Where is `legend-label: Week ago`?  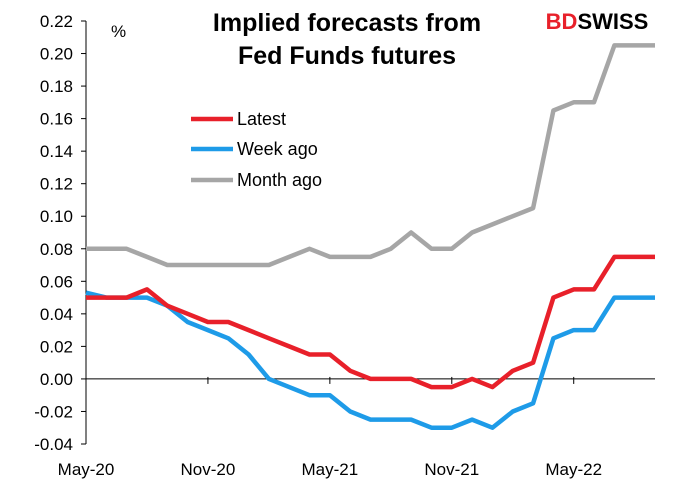
legend-label: Week ago is located at coordinates (277, 149).